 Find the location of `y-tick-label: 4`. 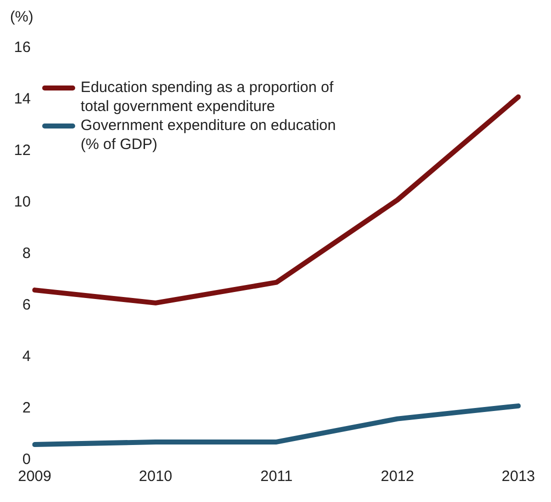

y-tick-label: 4 is located at coordinates (26, 357).